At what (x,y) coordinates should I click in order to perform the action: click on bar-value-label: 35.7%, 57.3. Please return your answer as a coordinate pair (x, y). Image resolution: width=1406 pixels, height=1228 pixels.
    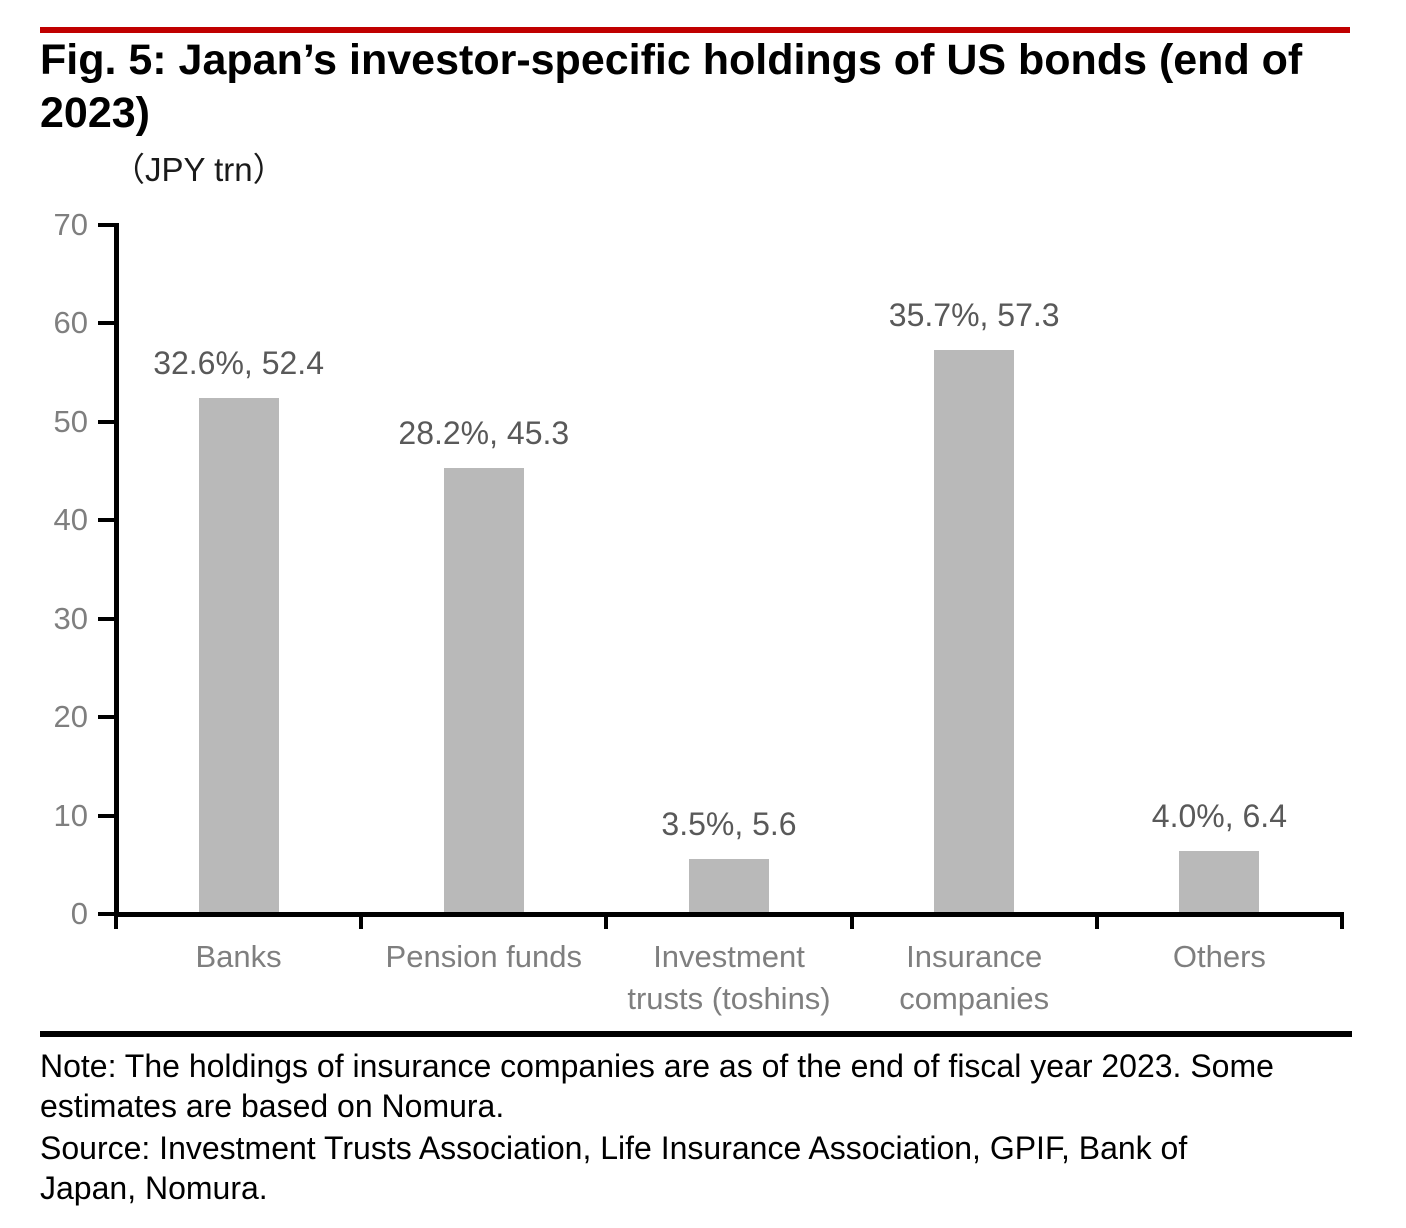
    Looking at the image, I should click on (974, 315).